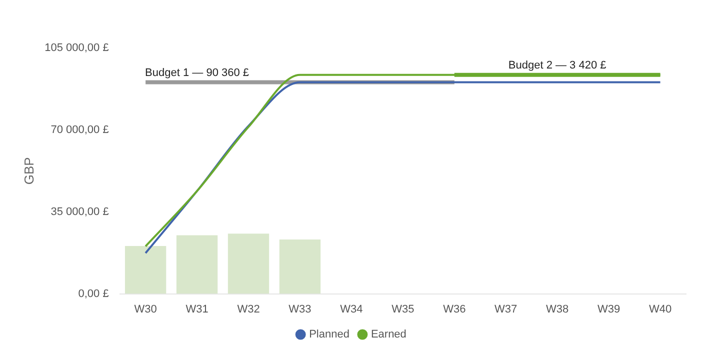 The width and height of the screenshot is (724, 358). I want to click on y-tick-label: 70 000,00 £, so click(79, 130).